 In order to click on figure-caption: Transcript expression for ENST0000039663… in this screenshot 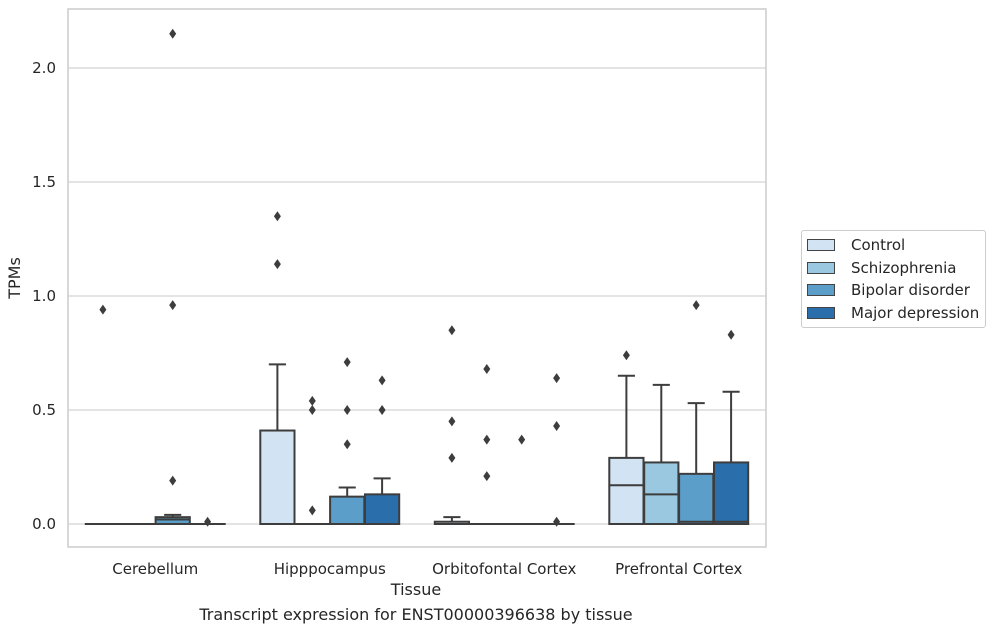, I will do `click(416, 614)`.